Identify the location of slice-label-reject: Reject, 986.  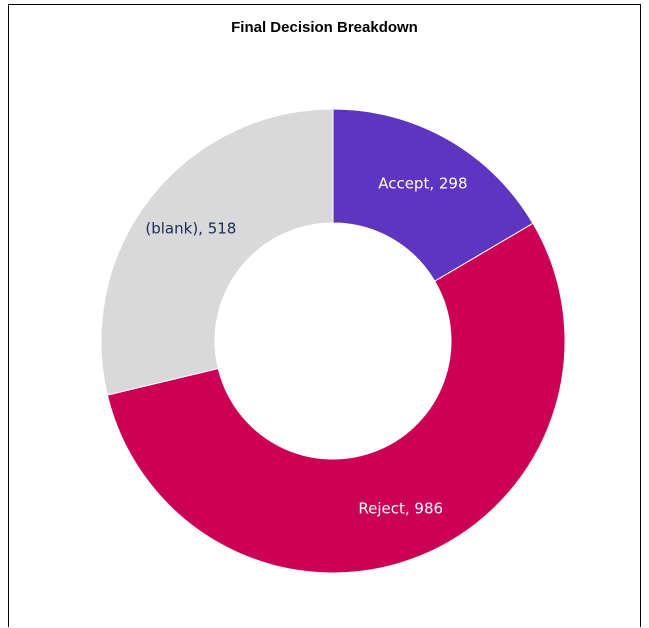
(400, 508).